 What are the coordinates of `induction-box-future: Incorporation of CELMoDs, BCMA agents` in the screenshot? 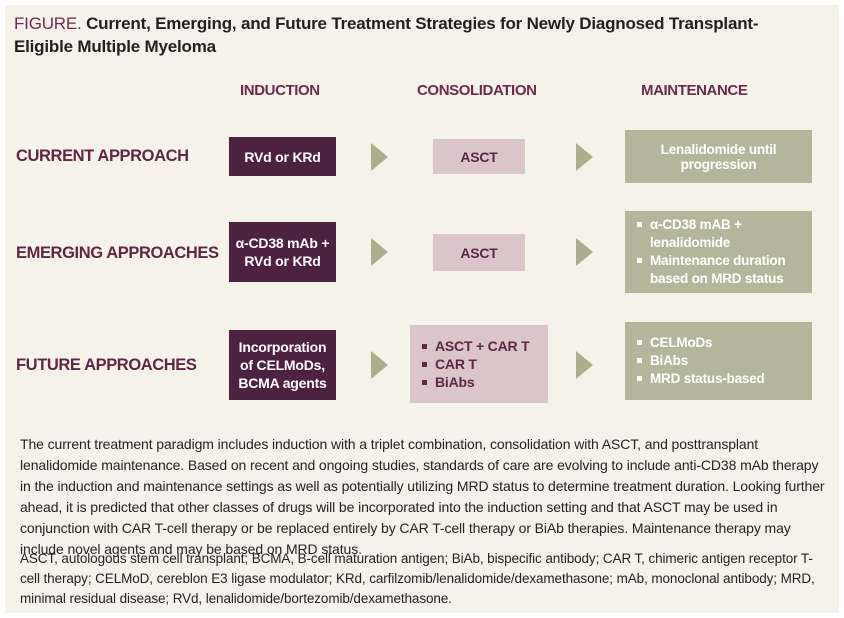 It's located at (282, 365).